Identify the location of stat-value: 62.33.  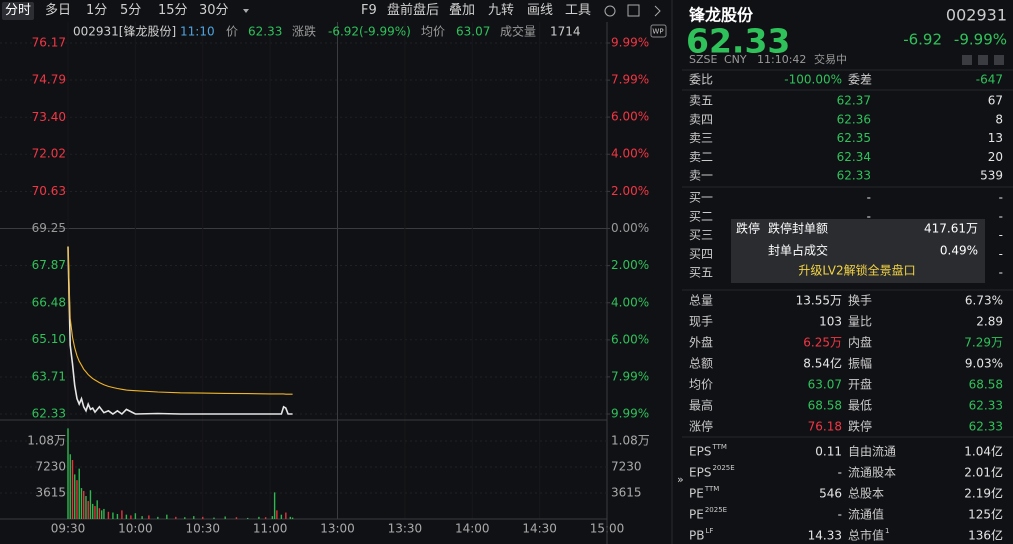
(986, 406).